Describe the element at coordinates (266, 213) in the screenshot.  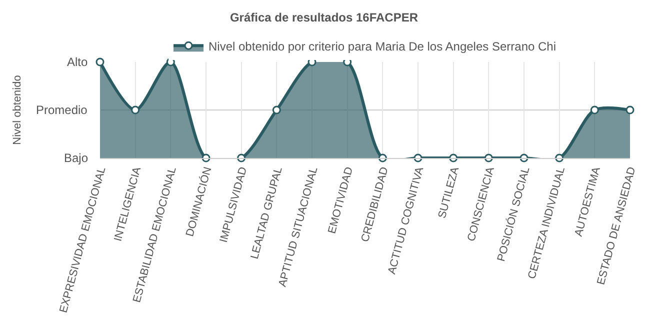
I see `x-tick-label: LEALTAD GRUPAL` at that location.